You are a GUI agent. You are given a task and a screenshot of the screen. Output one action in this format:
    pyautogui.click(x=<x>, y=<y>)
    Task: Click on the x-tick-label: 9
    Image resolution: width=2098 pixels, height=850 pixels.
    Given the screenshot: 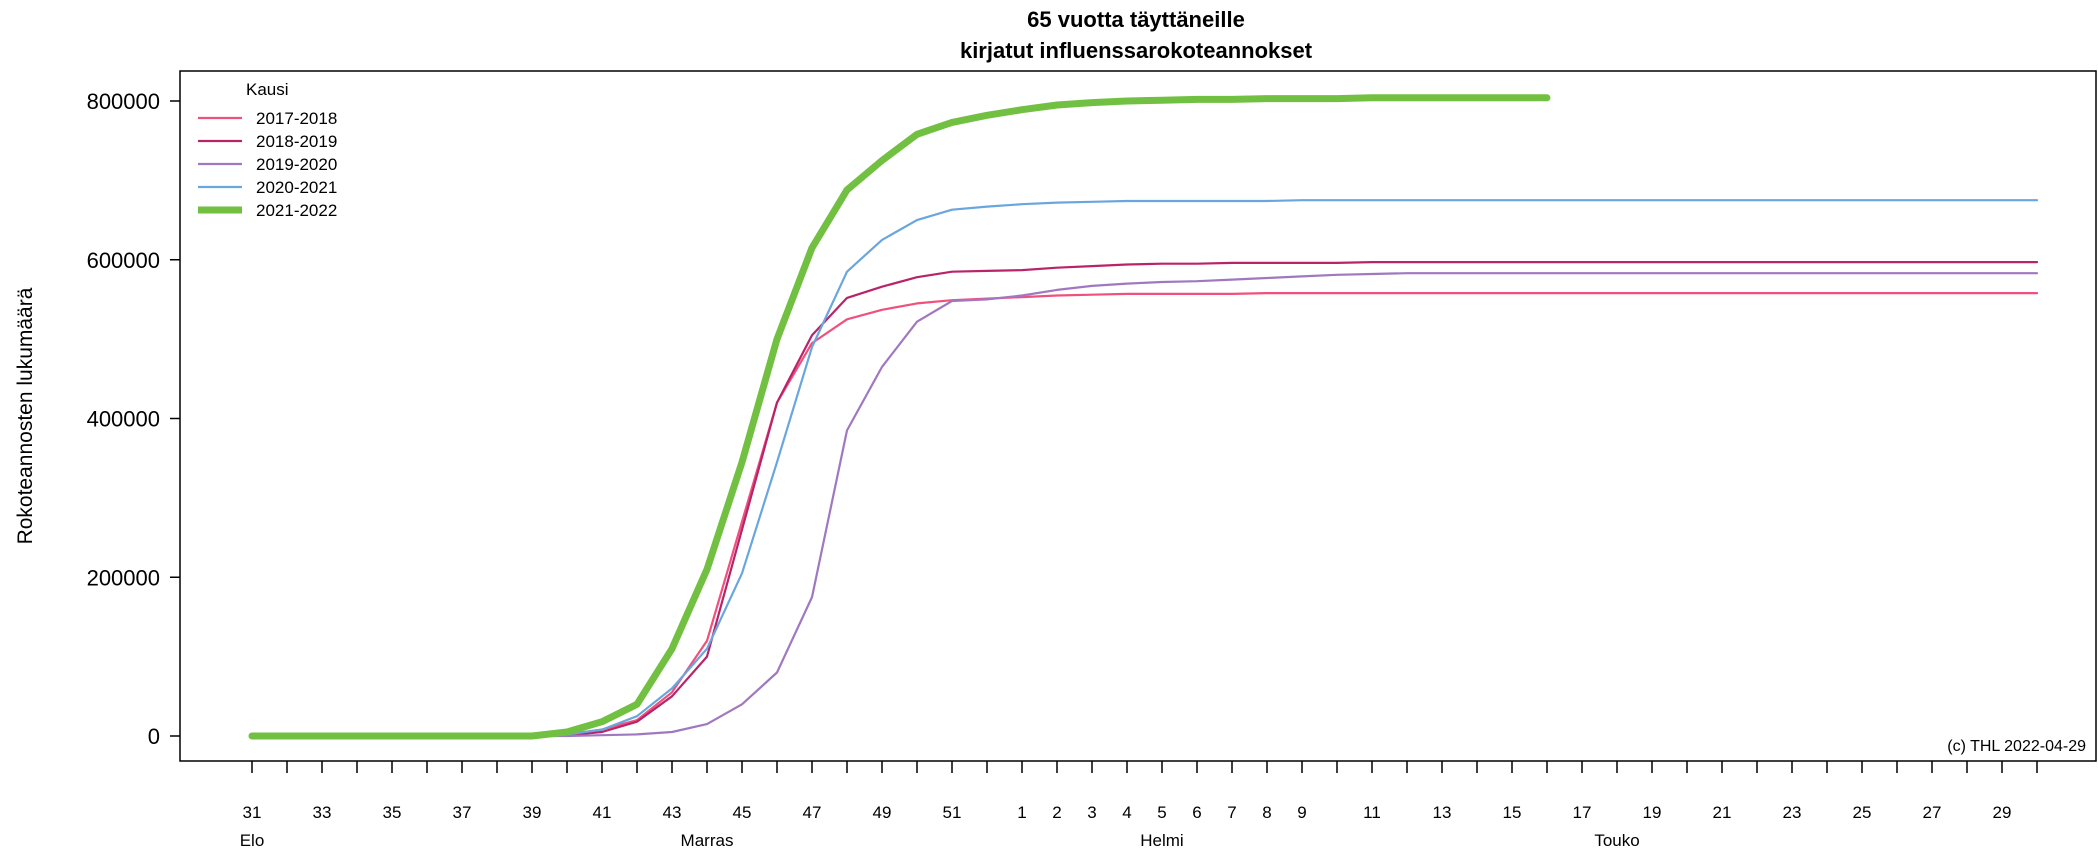 What is the action you would take?
    pyautogui.click(x=1301, y=812)
    